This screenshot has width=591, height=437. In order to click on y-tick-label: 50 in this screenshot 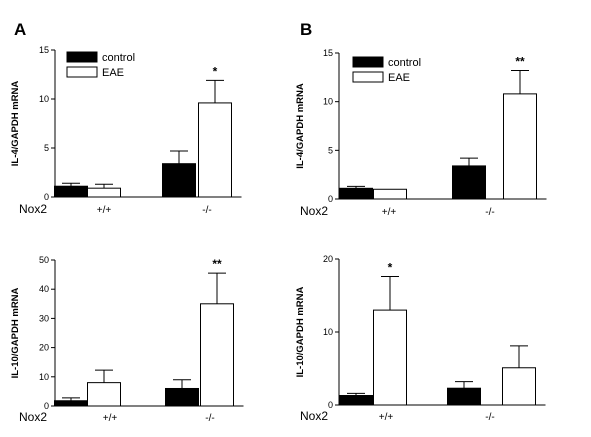, I will do `click(44, 260)`.